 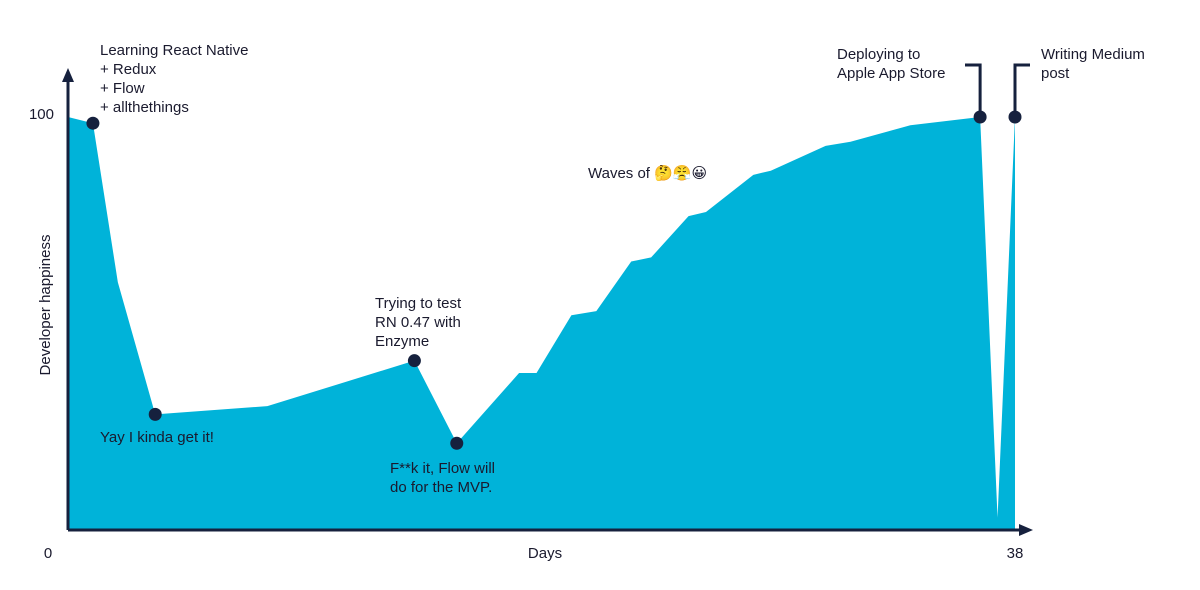 What do you see at coordinates (545, 553) in the screenshot?
I see `x-axis-label: Days` at bounding box center [545, 553].